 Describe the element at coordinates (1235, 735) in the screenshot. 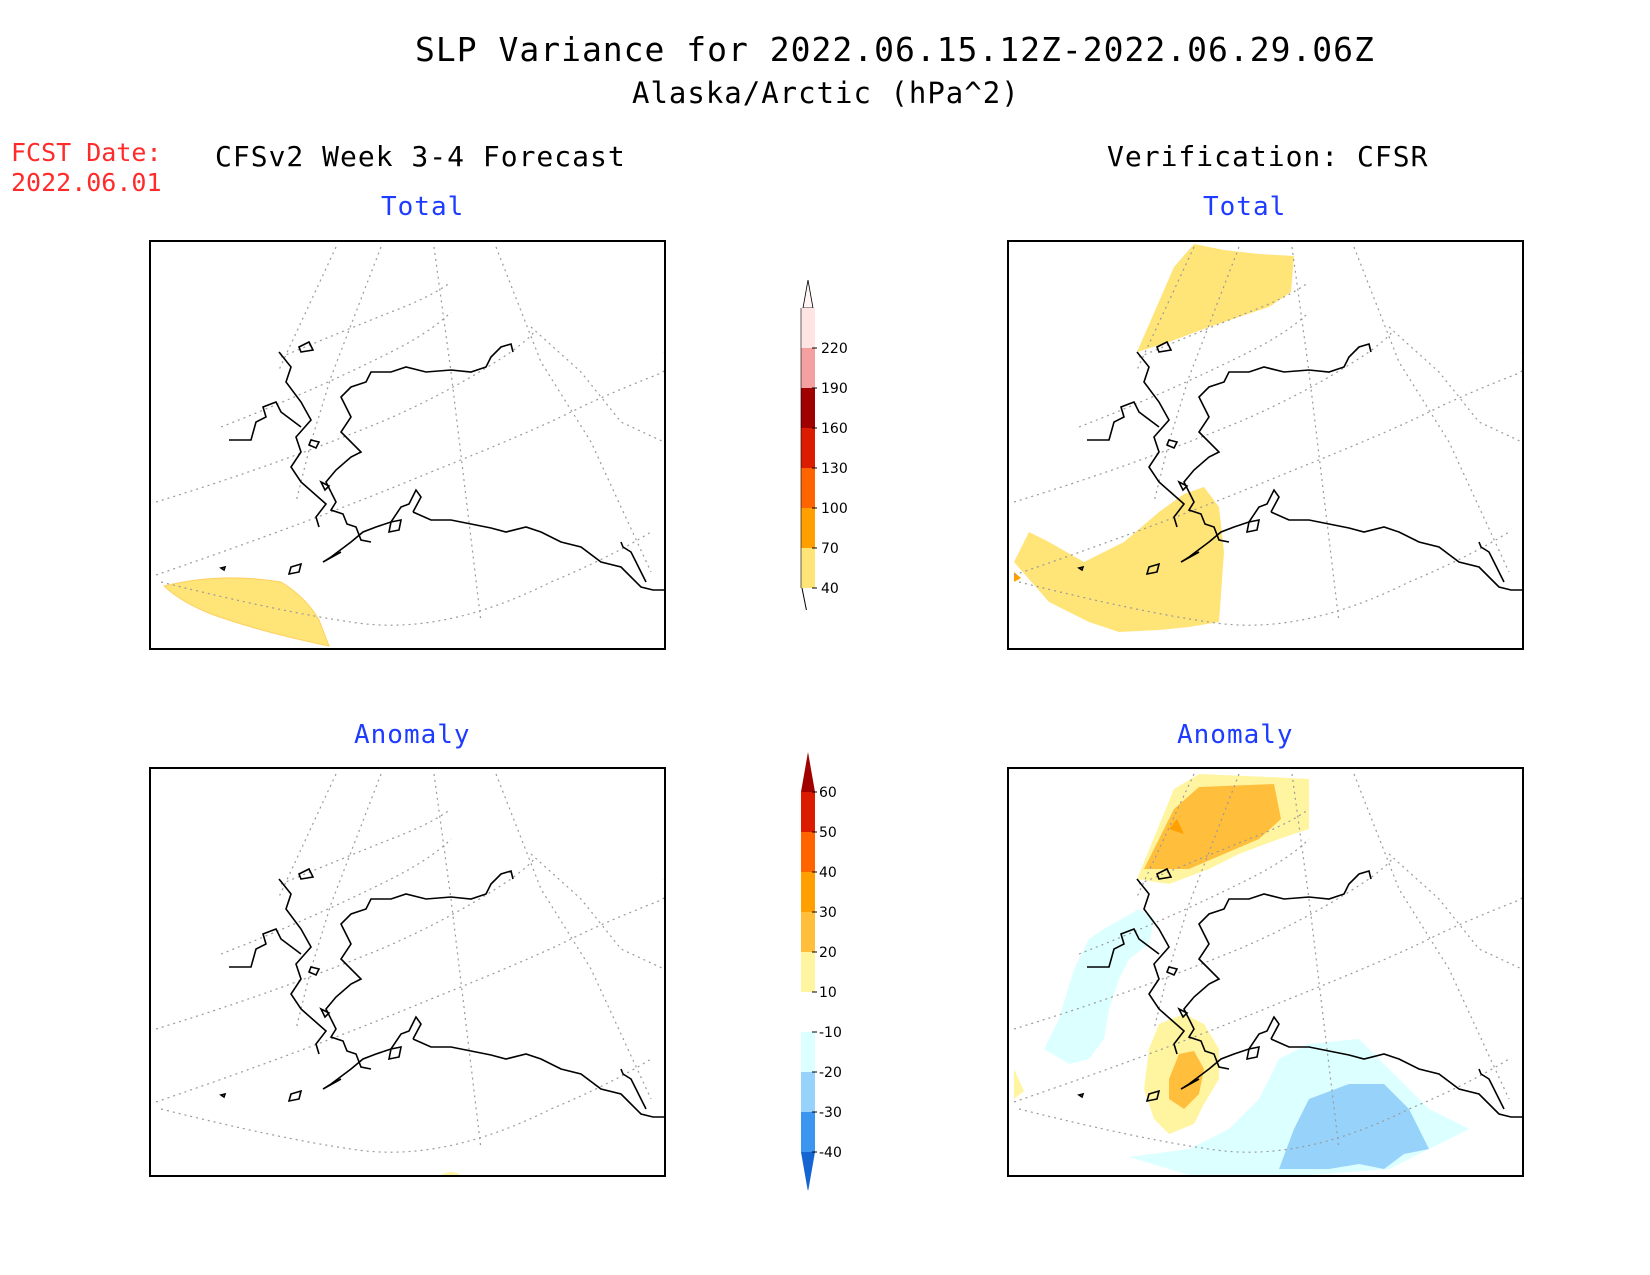

I see `verification-anomaly-label: Anomaly` at that location.